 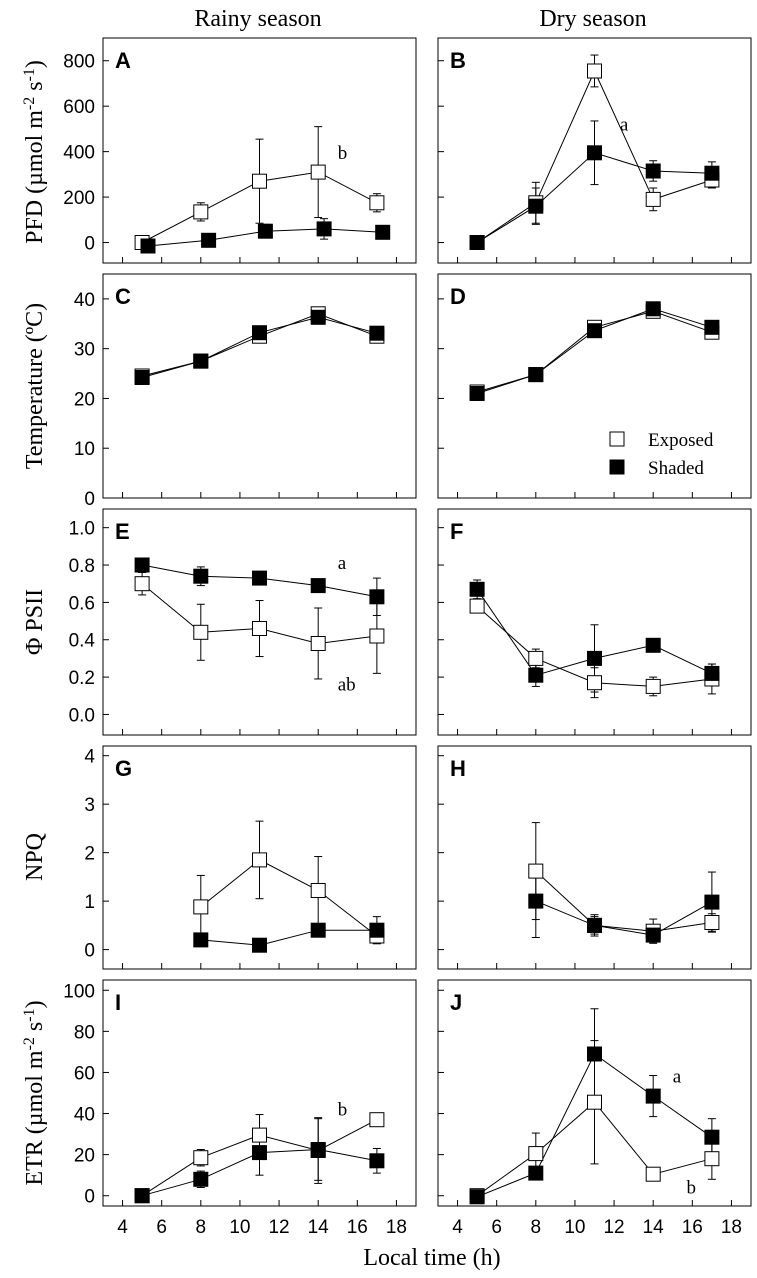 I want to click on panel-c: 0 10 20 30 40 C Temperature (ºC), so click(x=219, y=391).